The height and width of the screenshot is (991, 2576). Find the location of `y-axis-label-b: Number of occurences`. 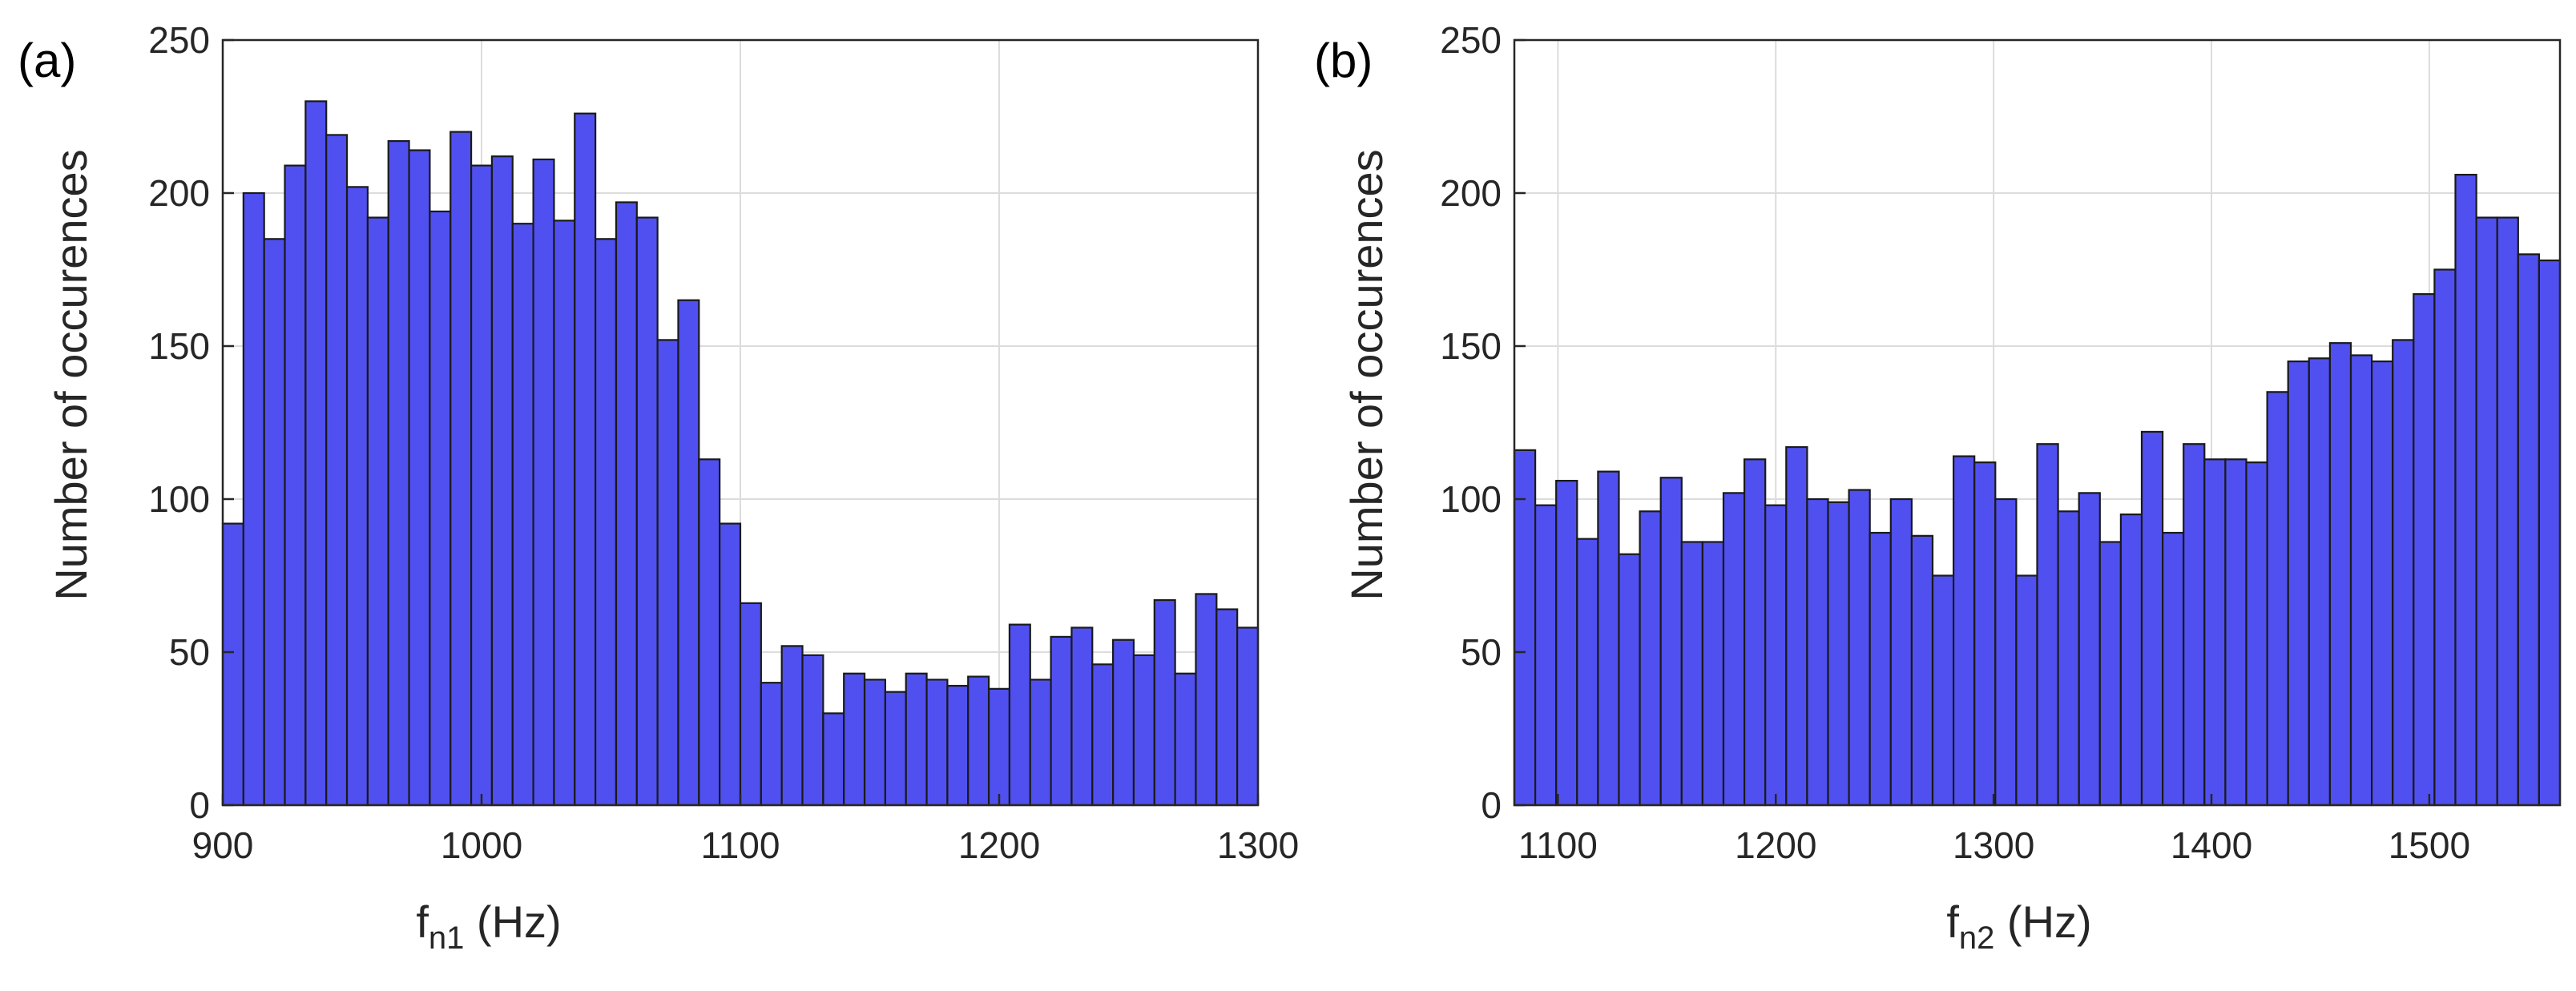

y-axis-label-b: Number of occurences is located at coordinates (1366, 374).